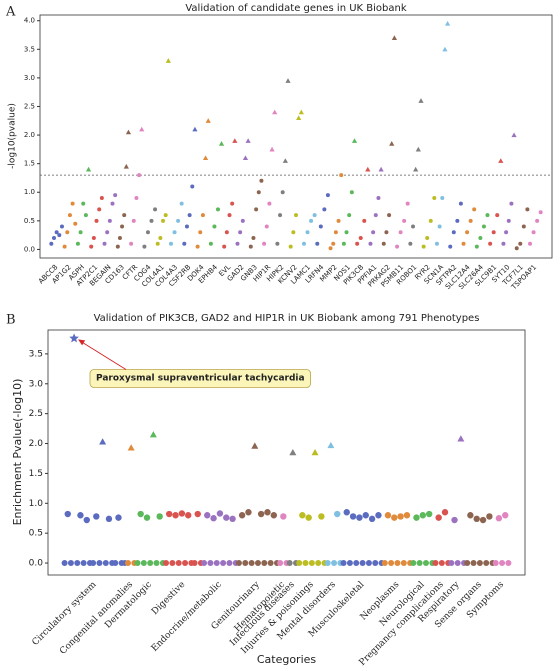 The height and width of the screenshot is (671, 560). I want to click on y-tick-label: 0.0, so click(29, 249).